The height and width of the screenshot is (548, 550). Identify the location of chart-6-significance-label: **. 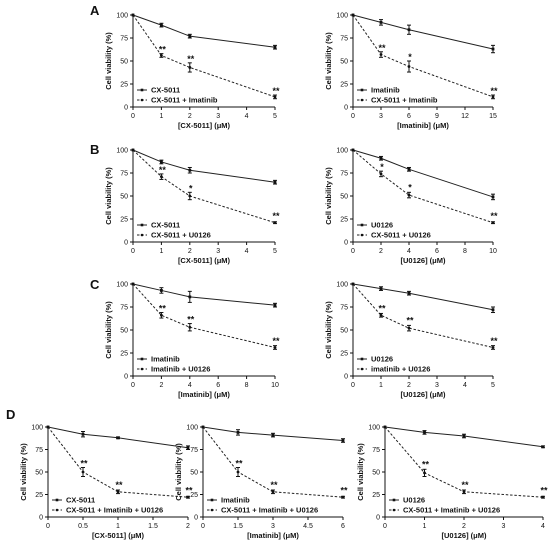
(84, 464).